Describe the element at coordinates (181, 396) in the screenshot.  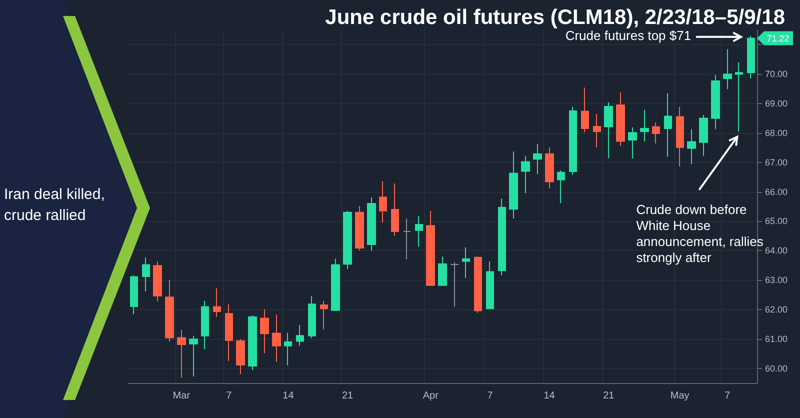
I see `x-tick-label: Mar` at that location.